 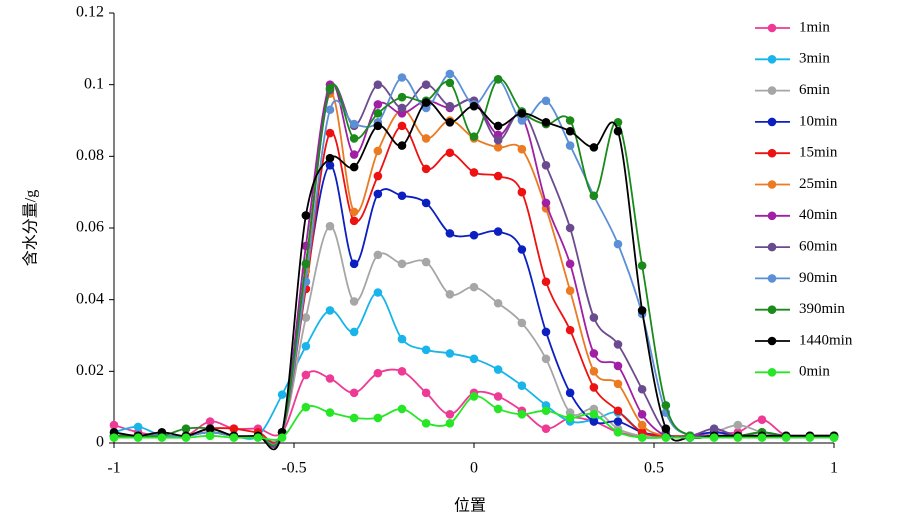 I want to click on x-tick-label: 0.5, so click(x=654, y=468).